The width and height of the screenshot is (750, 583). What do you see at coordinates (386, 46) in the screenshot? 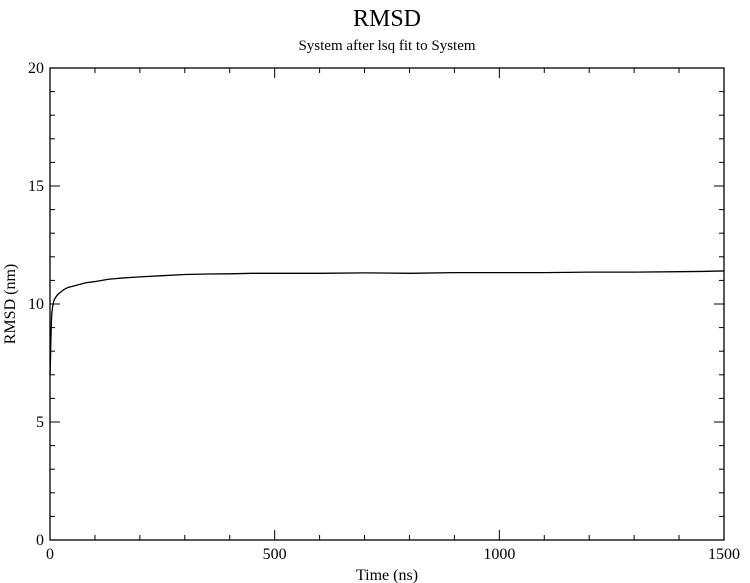
I see `chart-subtitle: System after lsq fit to System` at bounding box center [386, 46].